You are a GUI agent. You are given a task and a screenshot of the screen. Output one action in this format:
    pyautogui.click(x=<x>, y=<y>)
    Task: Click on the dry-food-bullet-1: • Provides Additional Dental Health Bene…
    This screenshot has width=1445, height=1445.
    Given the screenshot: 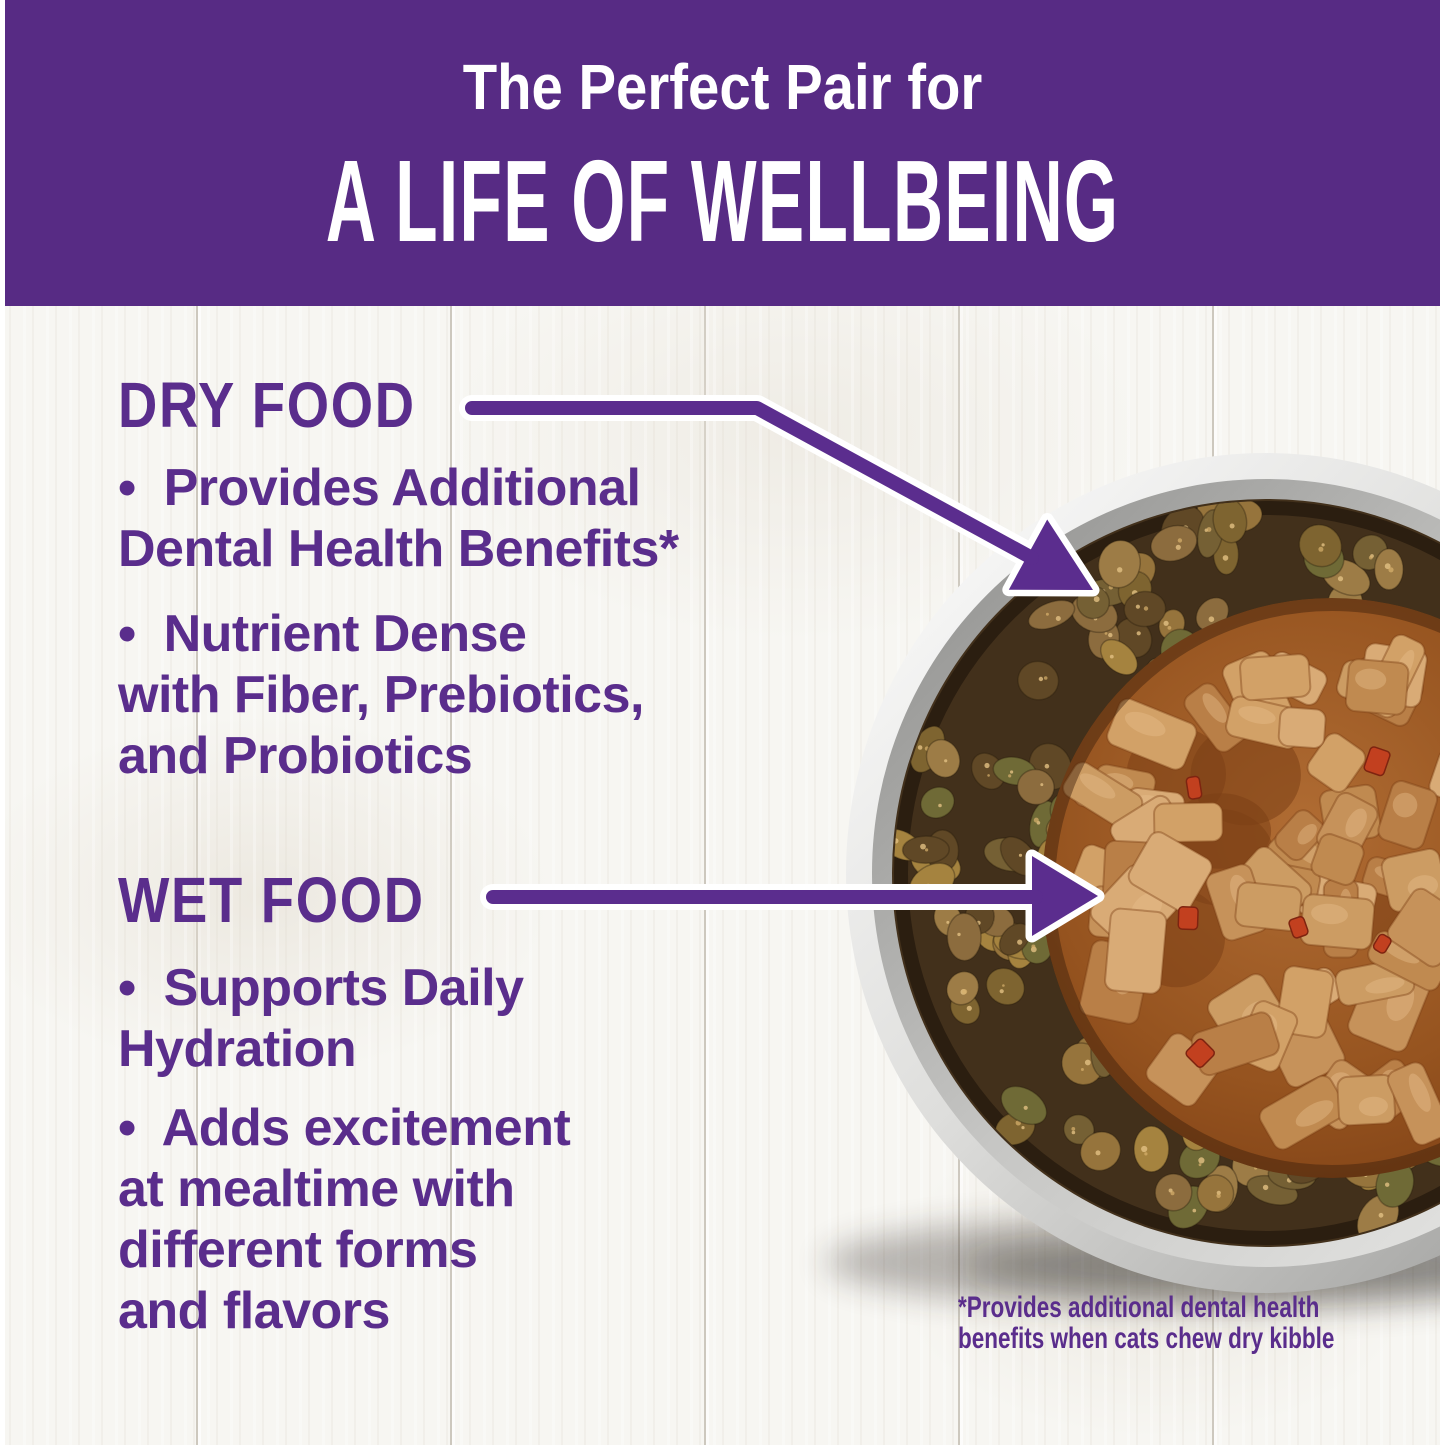 What is the action you would take?
    pyautogui.click(x=398, y=518)
    